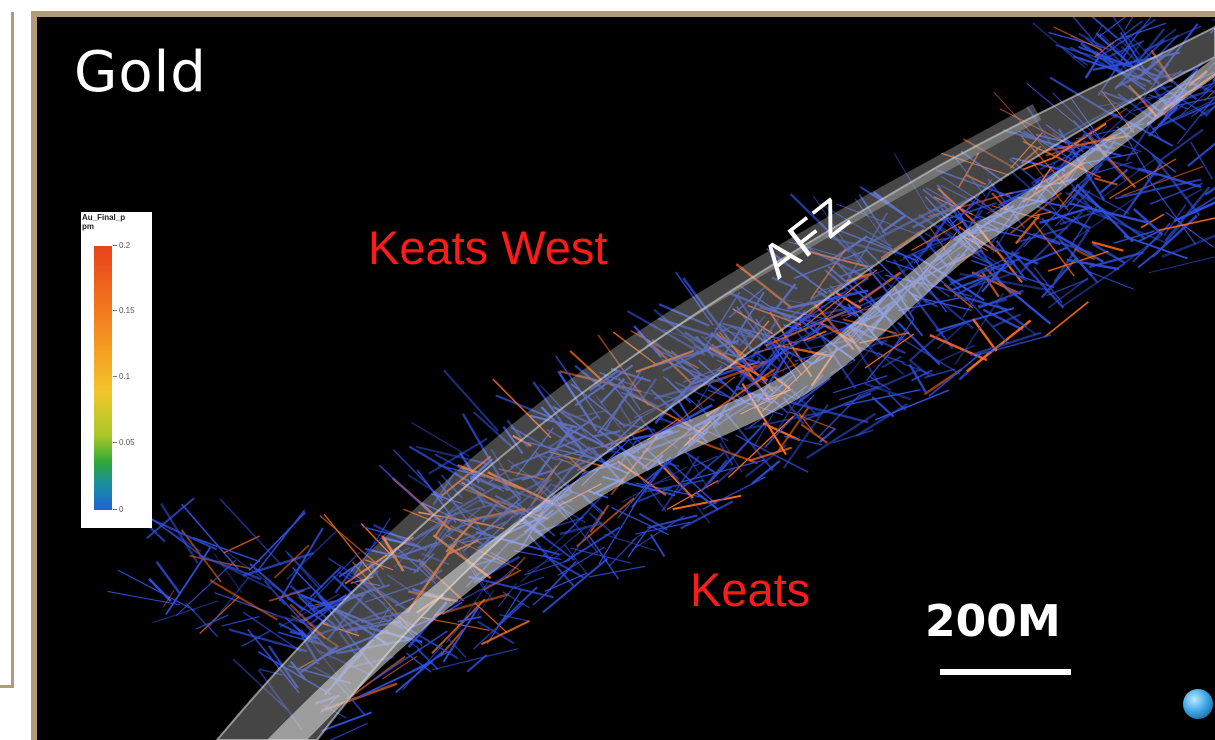 The image size is (1215, 740). Describe the element at coordinates (140, 72) in the screenshot. I see `page-title: Gold` at that location.